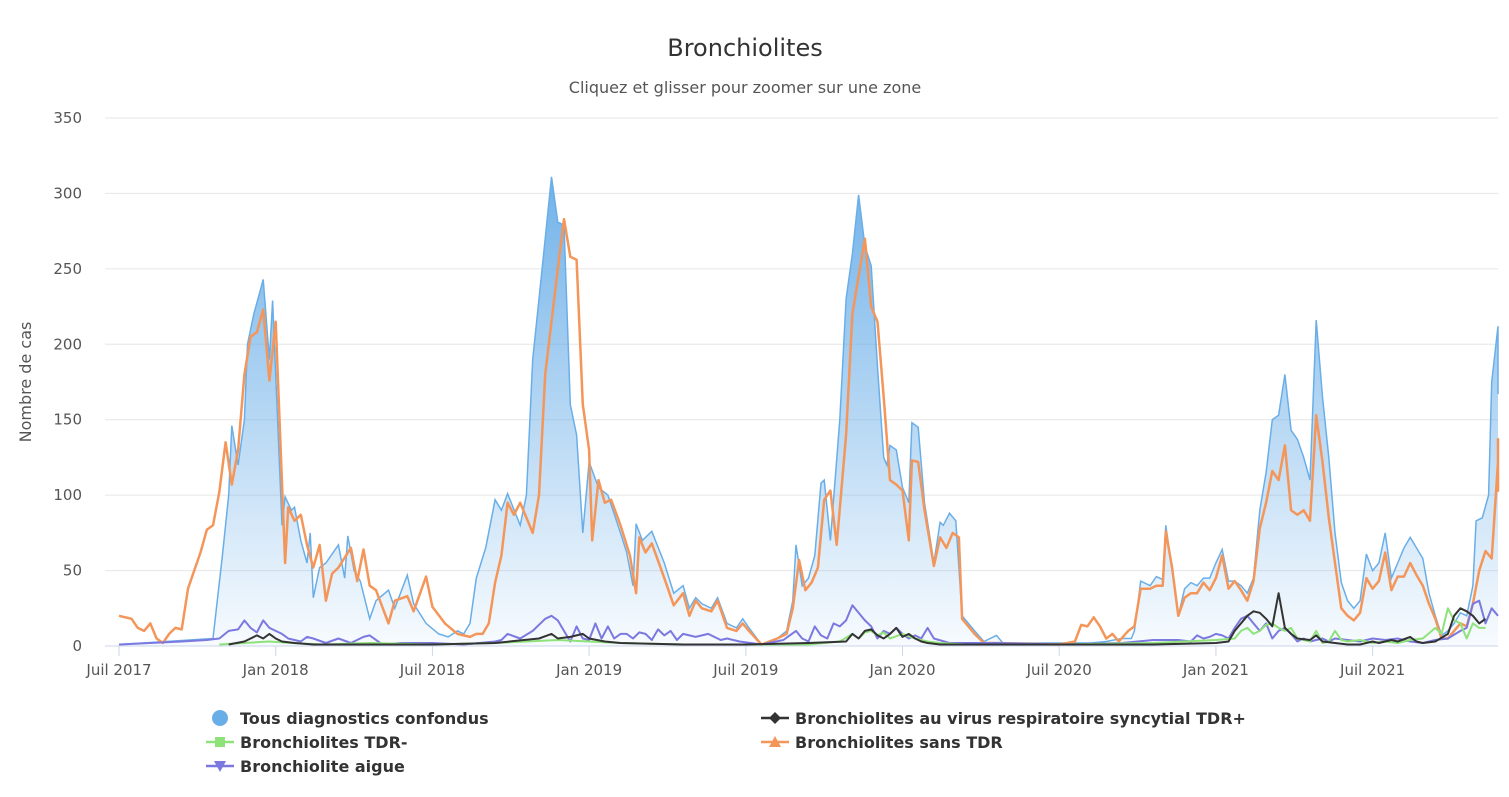  I want to click on x-tick-label: Jan 2019, so click(588, 670).